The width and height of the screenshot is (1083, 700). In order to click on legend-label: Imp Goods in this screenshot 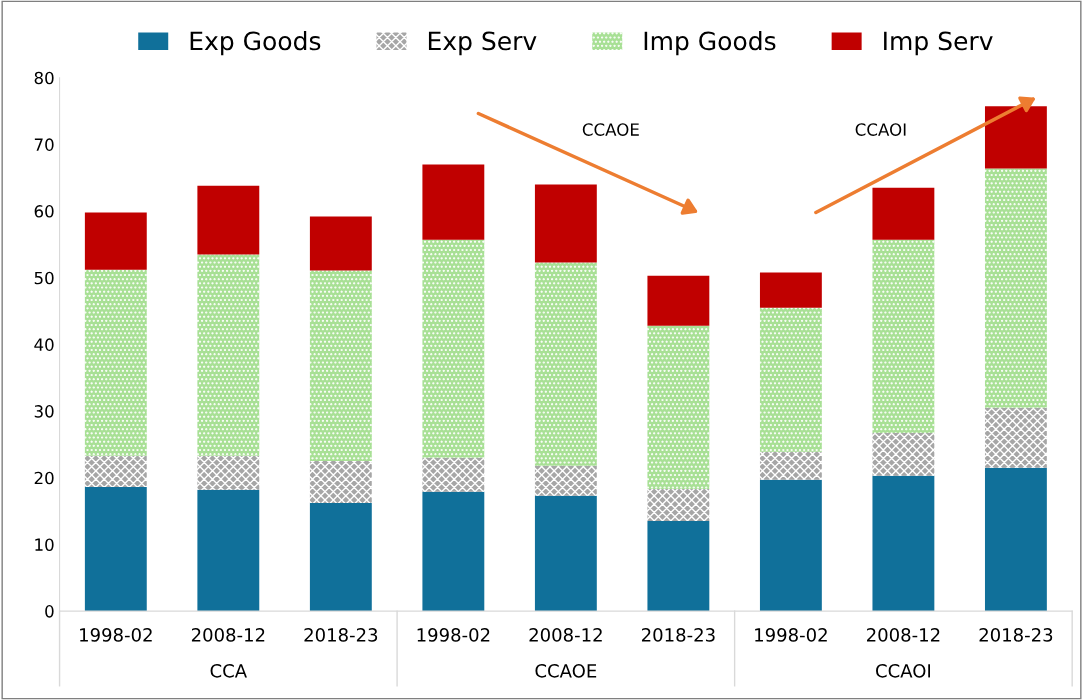, I will do `click(710, 43)`.